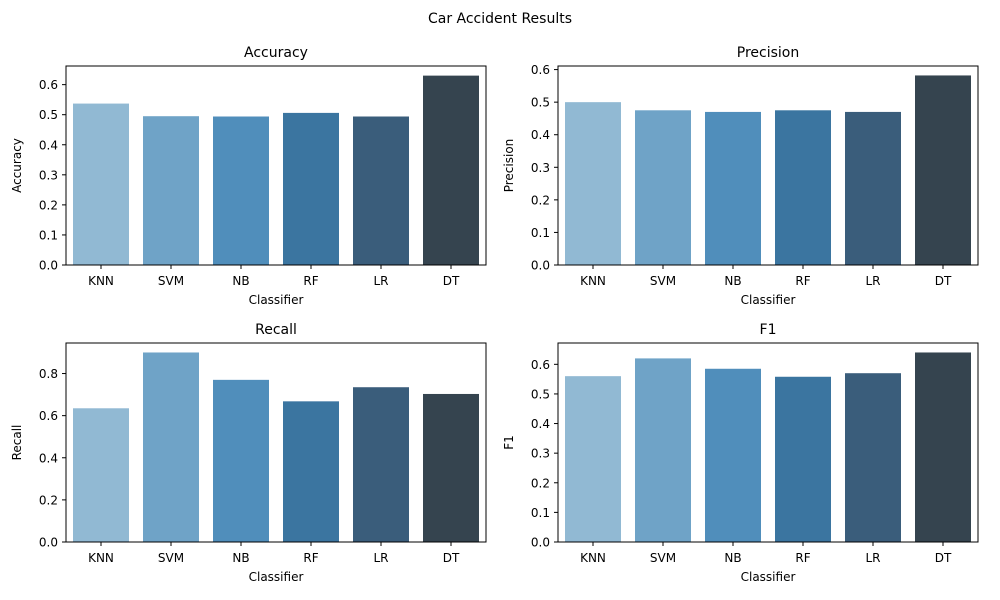 The height and width of the screenshot is (600, 1000). I want to click on f1-ytick-label-4: 0.4, so click(540, 424).